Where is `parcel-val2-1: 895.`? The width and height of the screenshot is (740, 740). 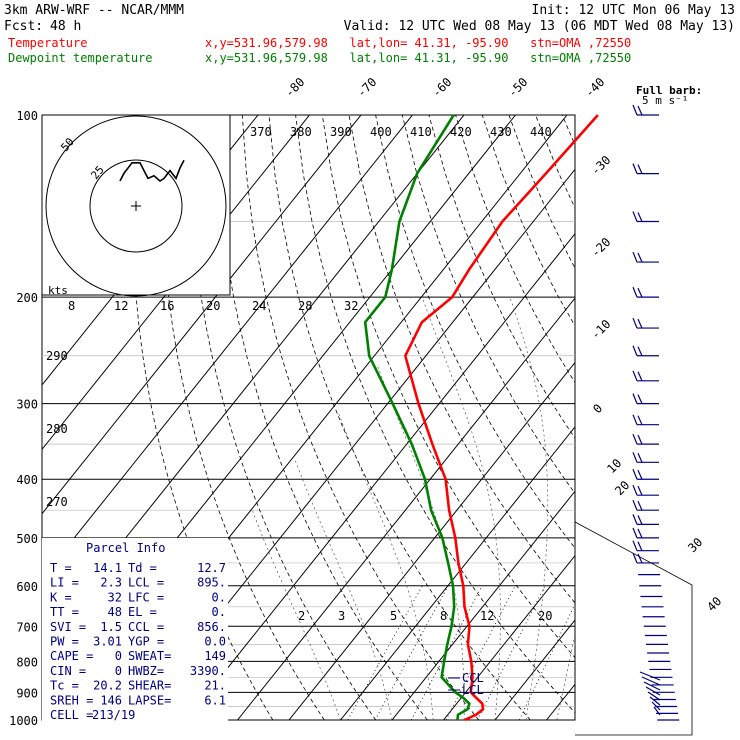
parcel-val2-1: 895. is located at coordinates (211, 583).